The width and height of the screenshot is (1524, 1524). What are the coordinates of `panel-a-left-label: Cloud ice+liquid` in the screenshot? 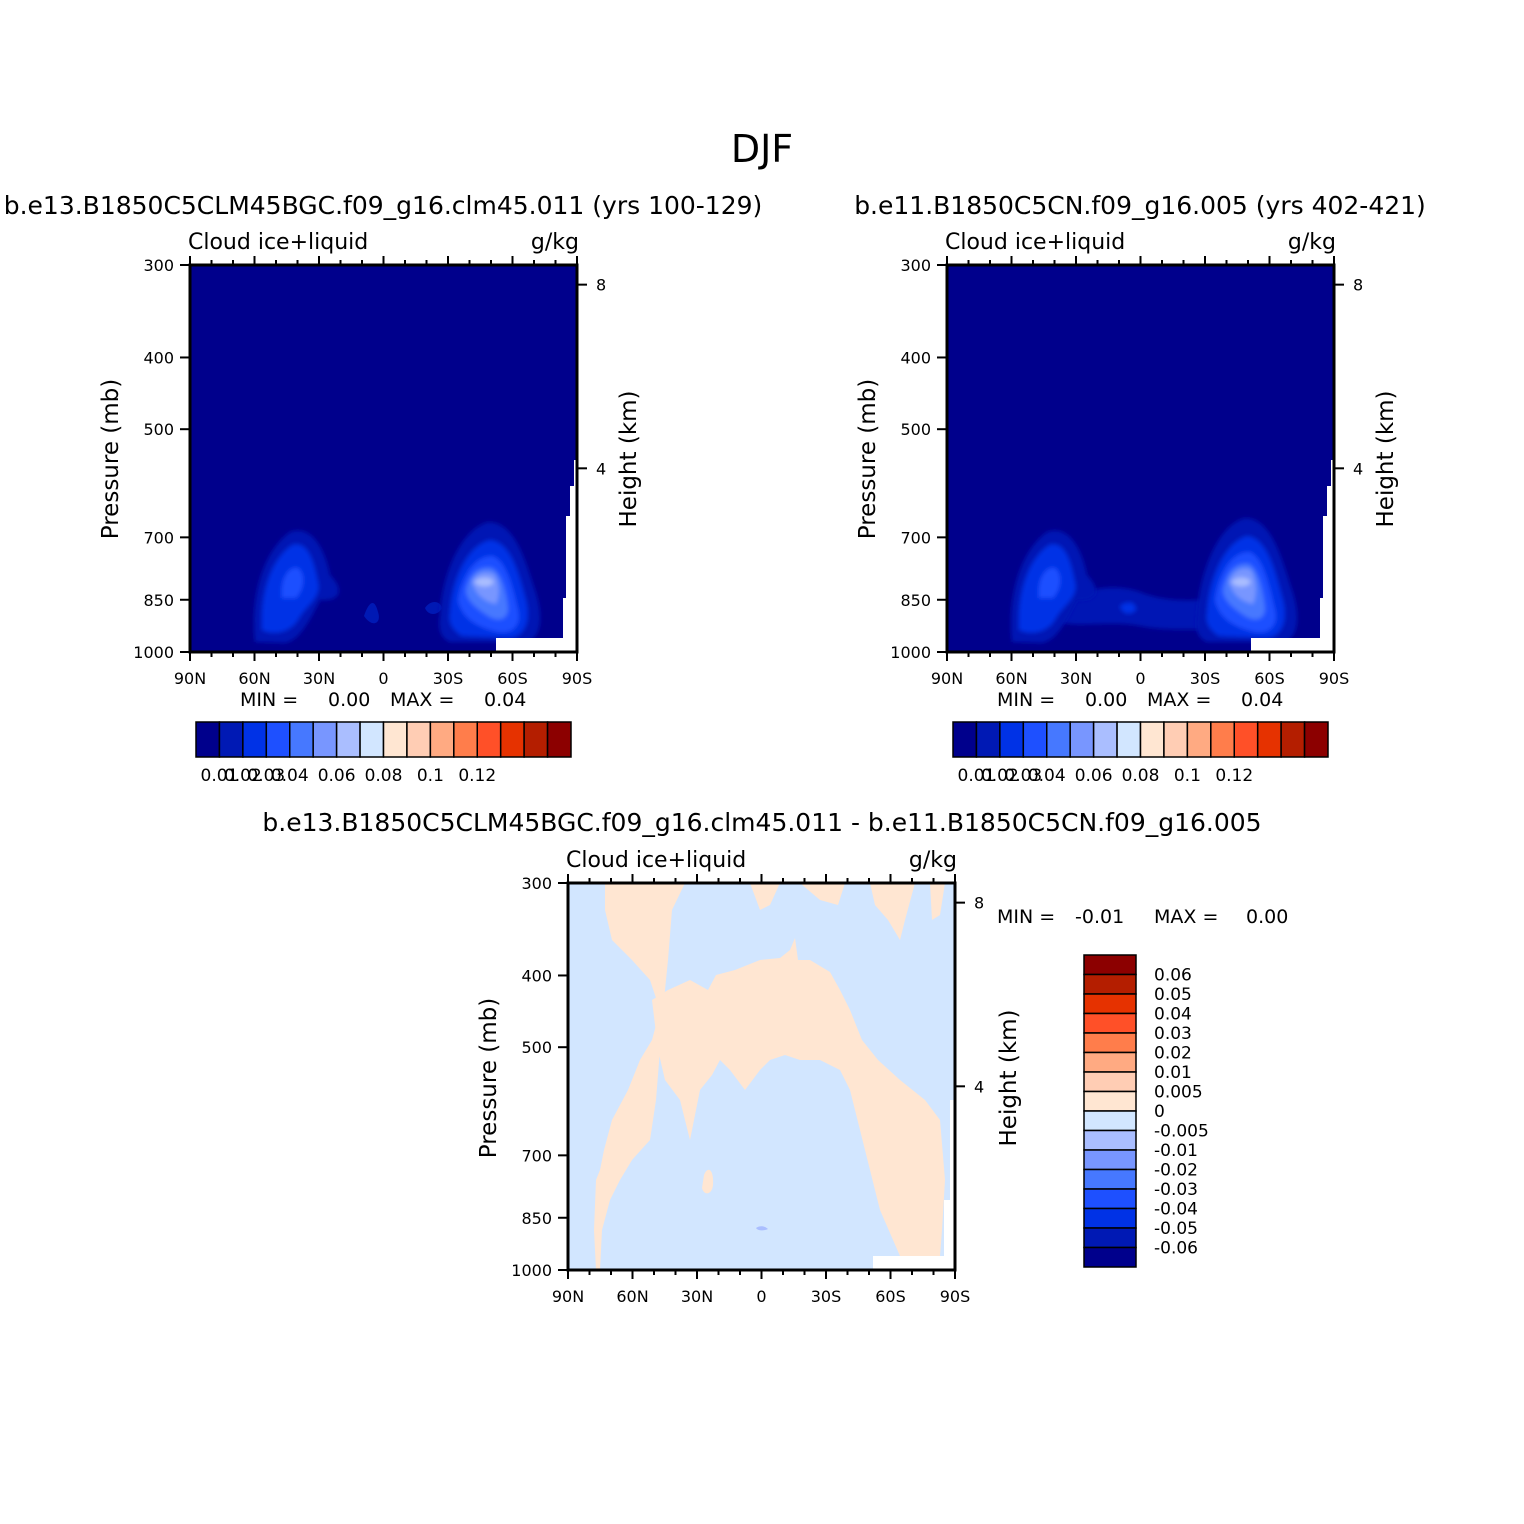 It's located at (278, 242).